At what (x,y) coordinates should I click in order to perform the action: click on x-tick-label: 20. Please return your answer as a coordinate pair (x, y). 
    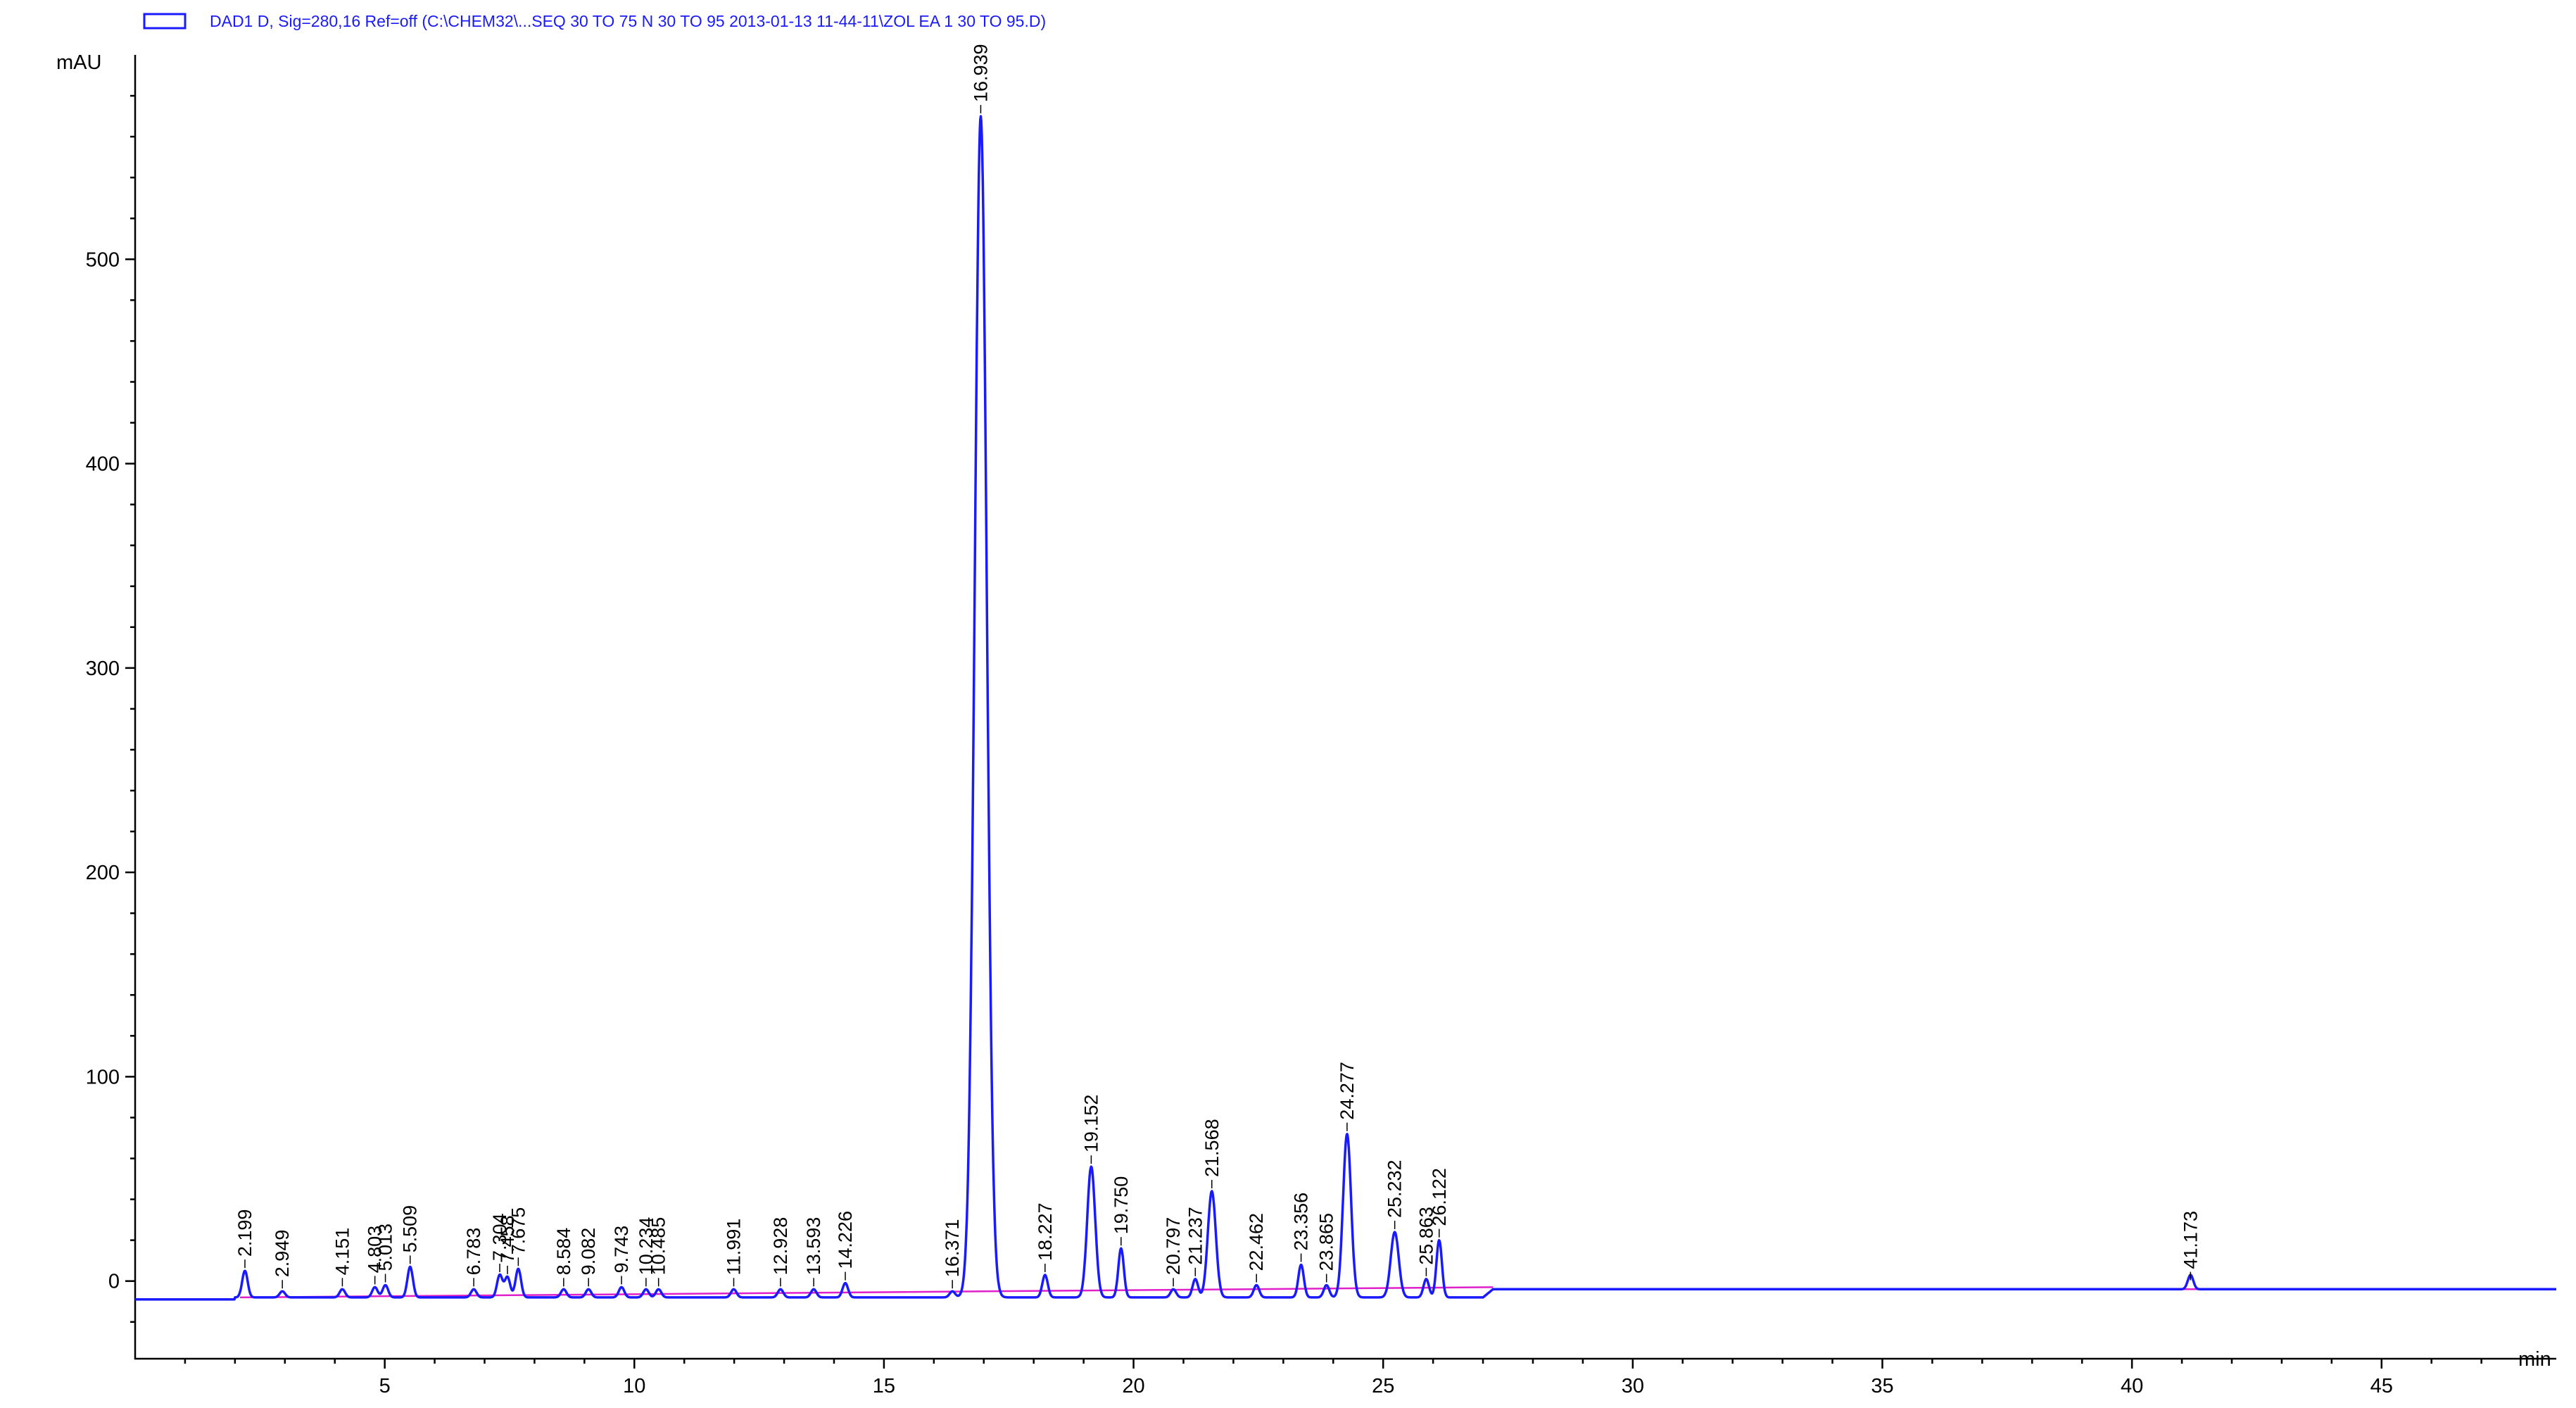
    Looking at the image, I should click on (1133, 1386).